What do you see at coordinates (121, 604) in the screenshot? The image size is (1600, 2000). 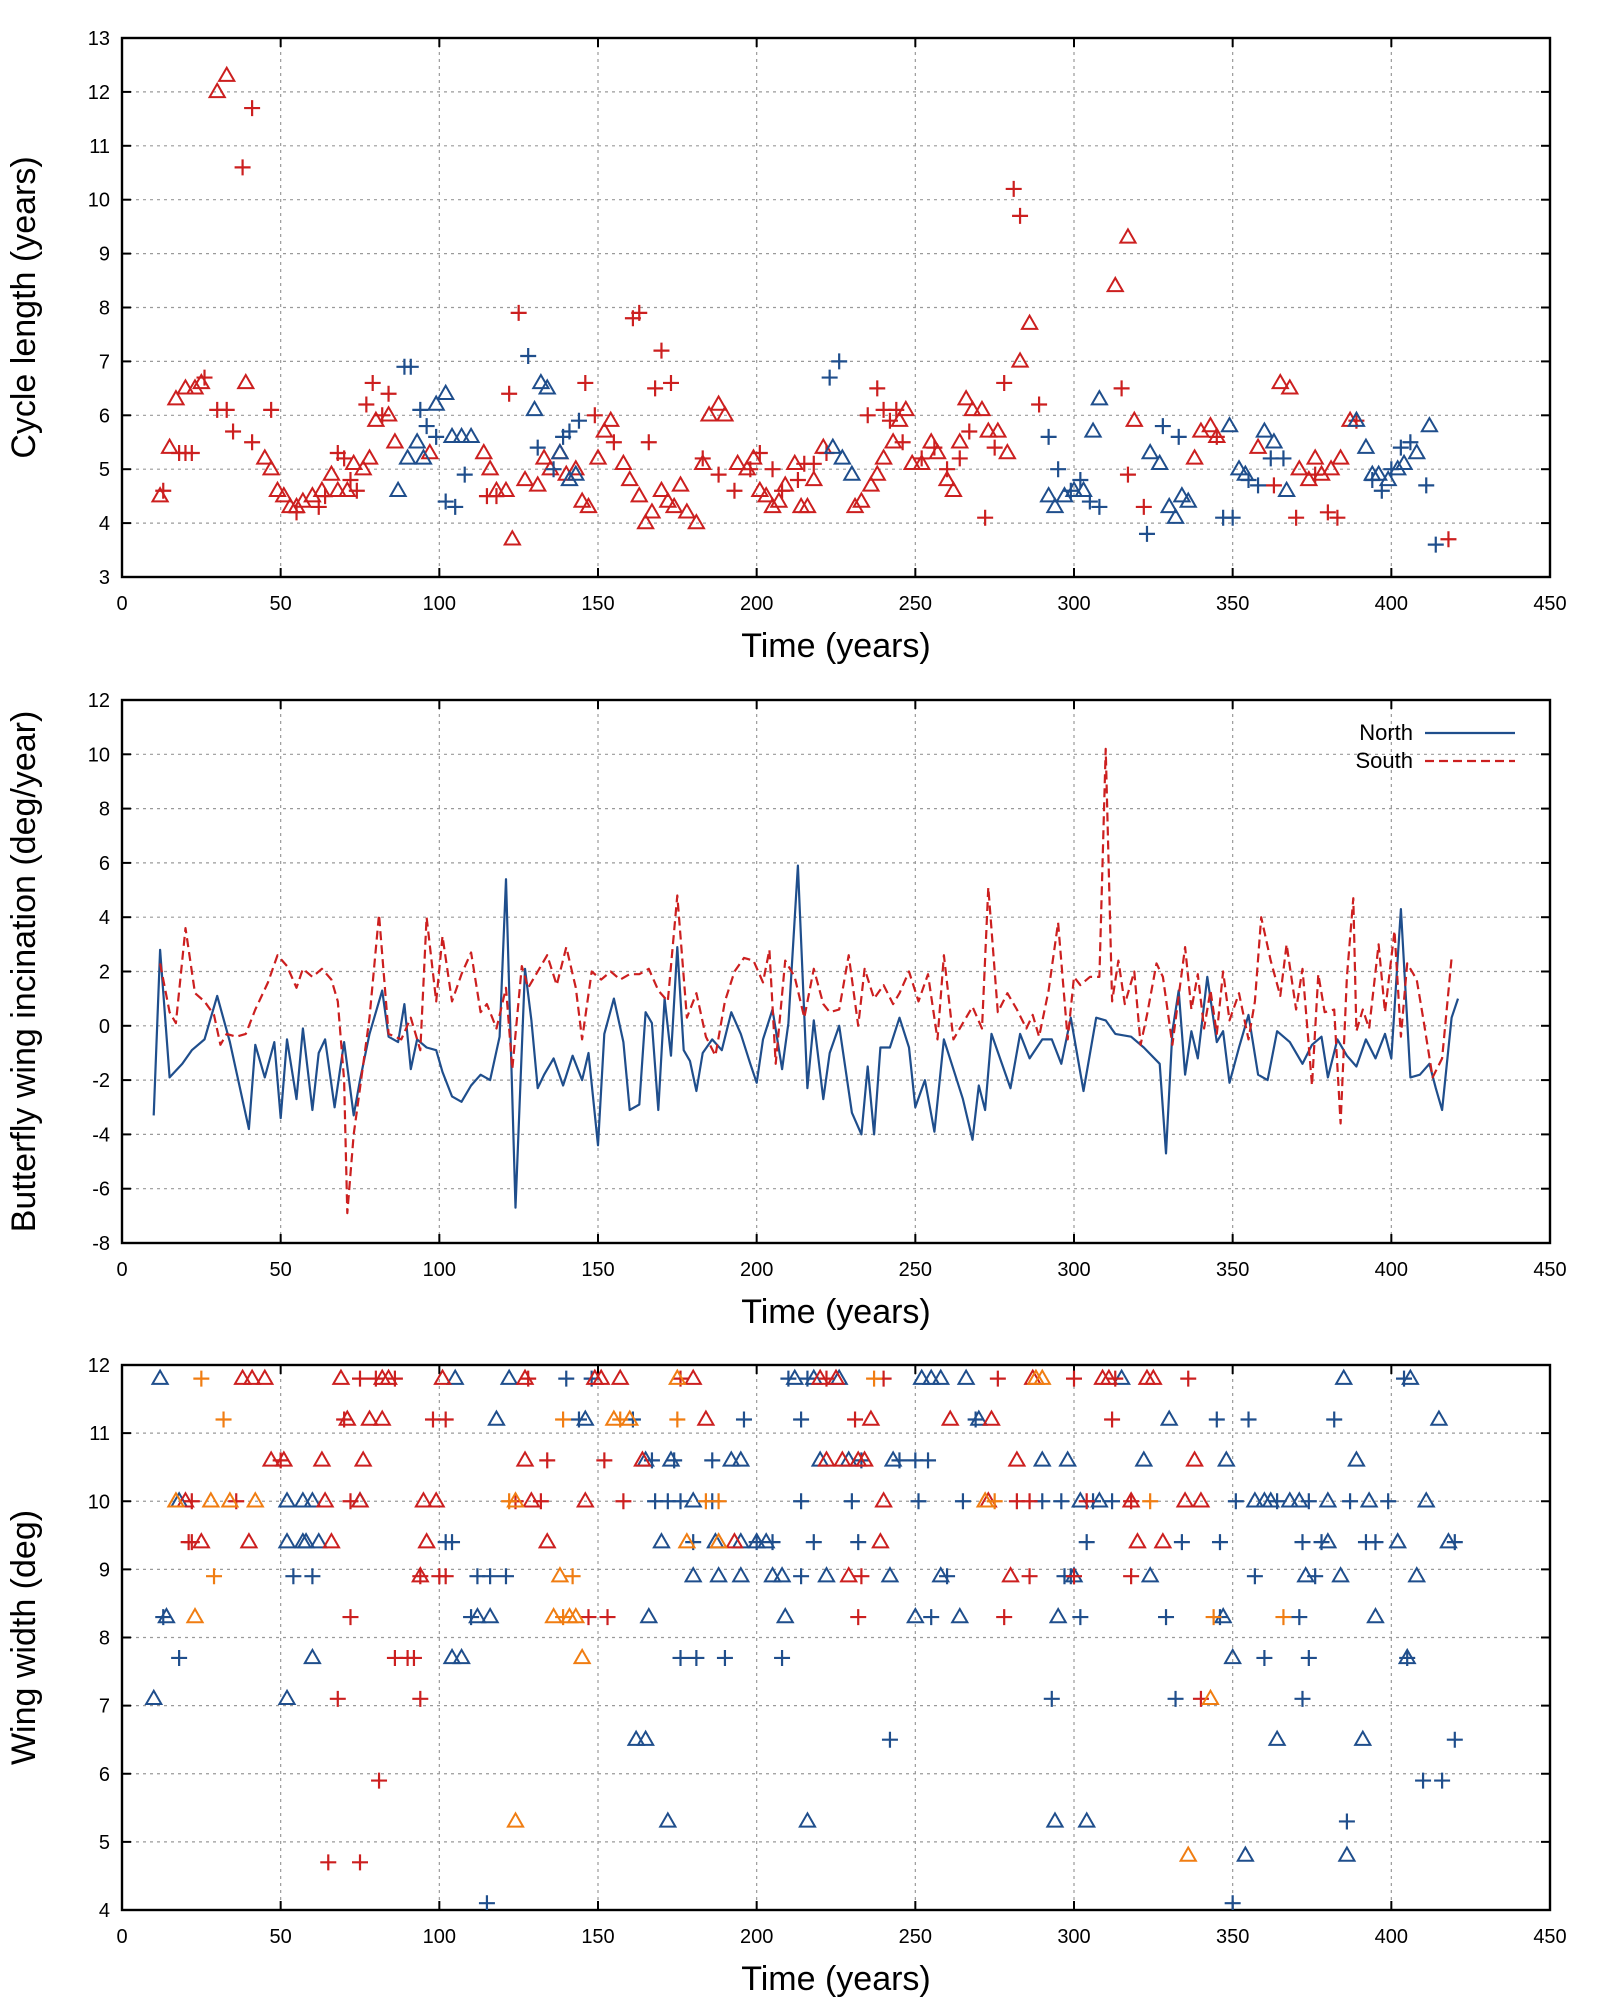 I see `x-tick-label: 0` at bounding box center [121, 604].